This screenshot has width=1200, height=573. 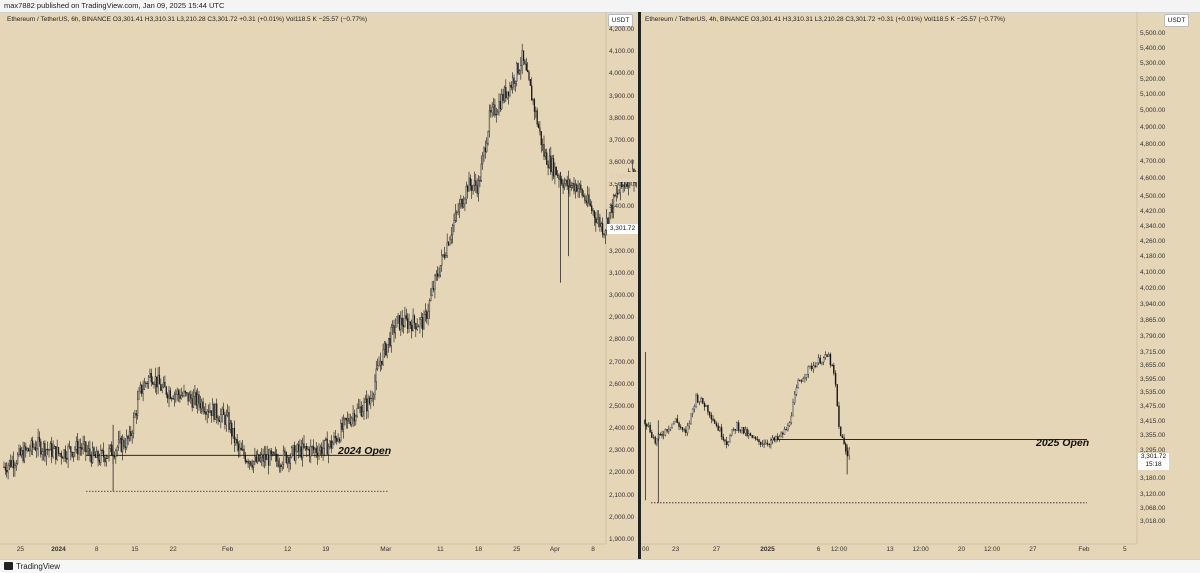 I want to click on y-tick-label: 2,600.00, so click(x=621, y=384).